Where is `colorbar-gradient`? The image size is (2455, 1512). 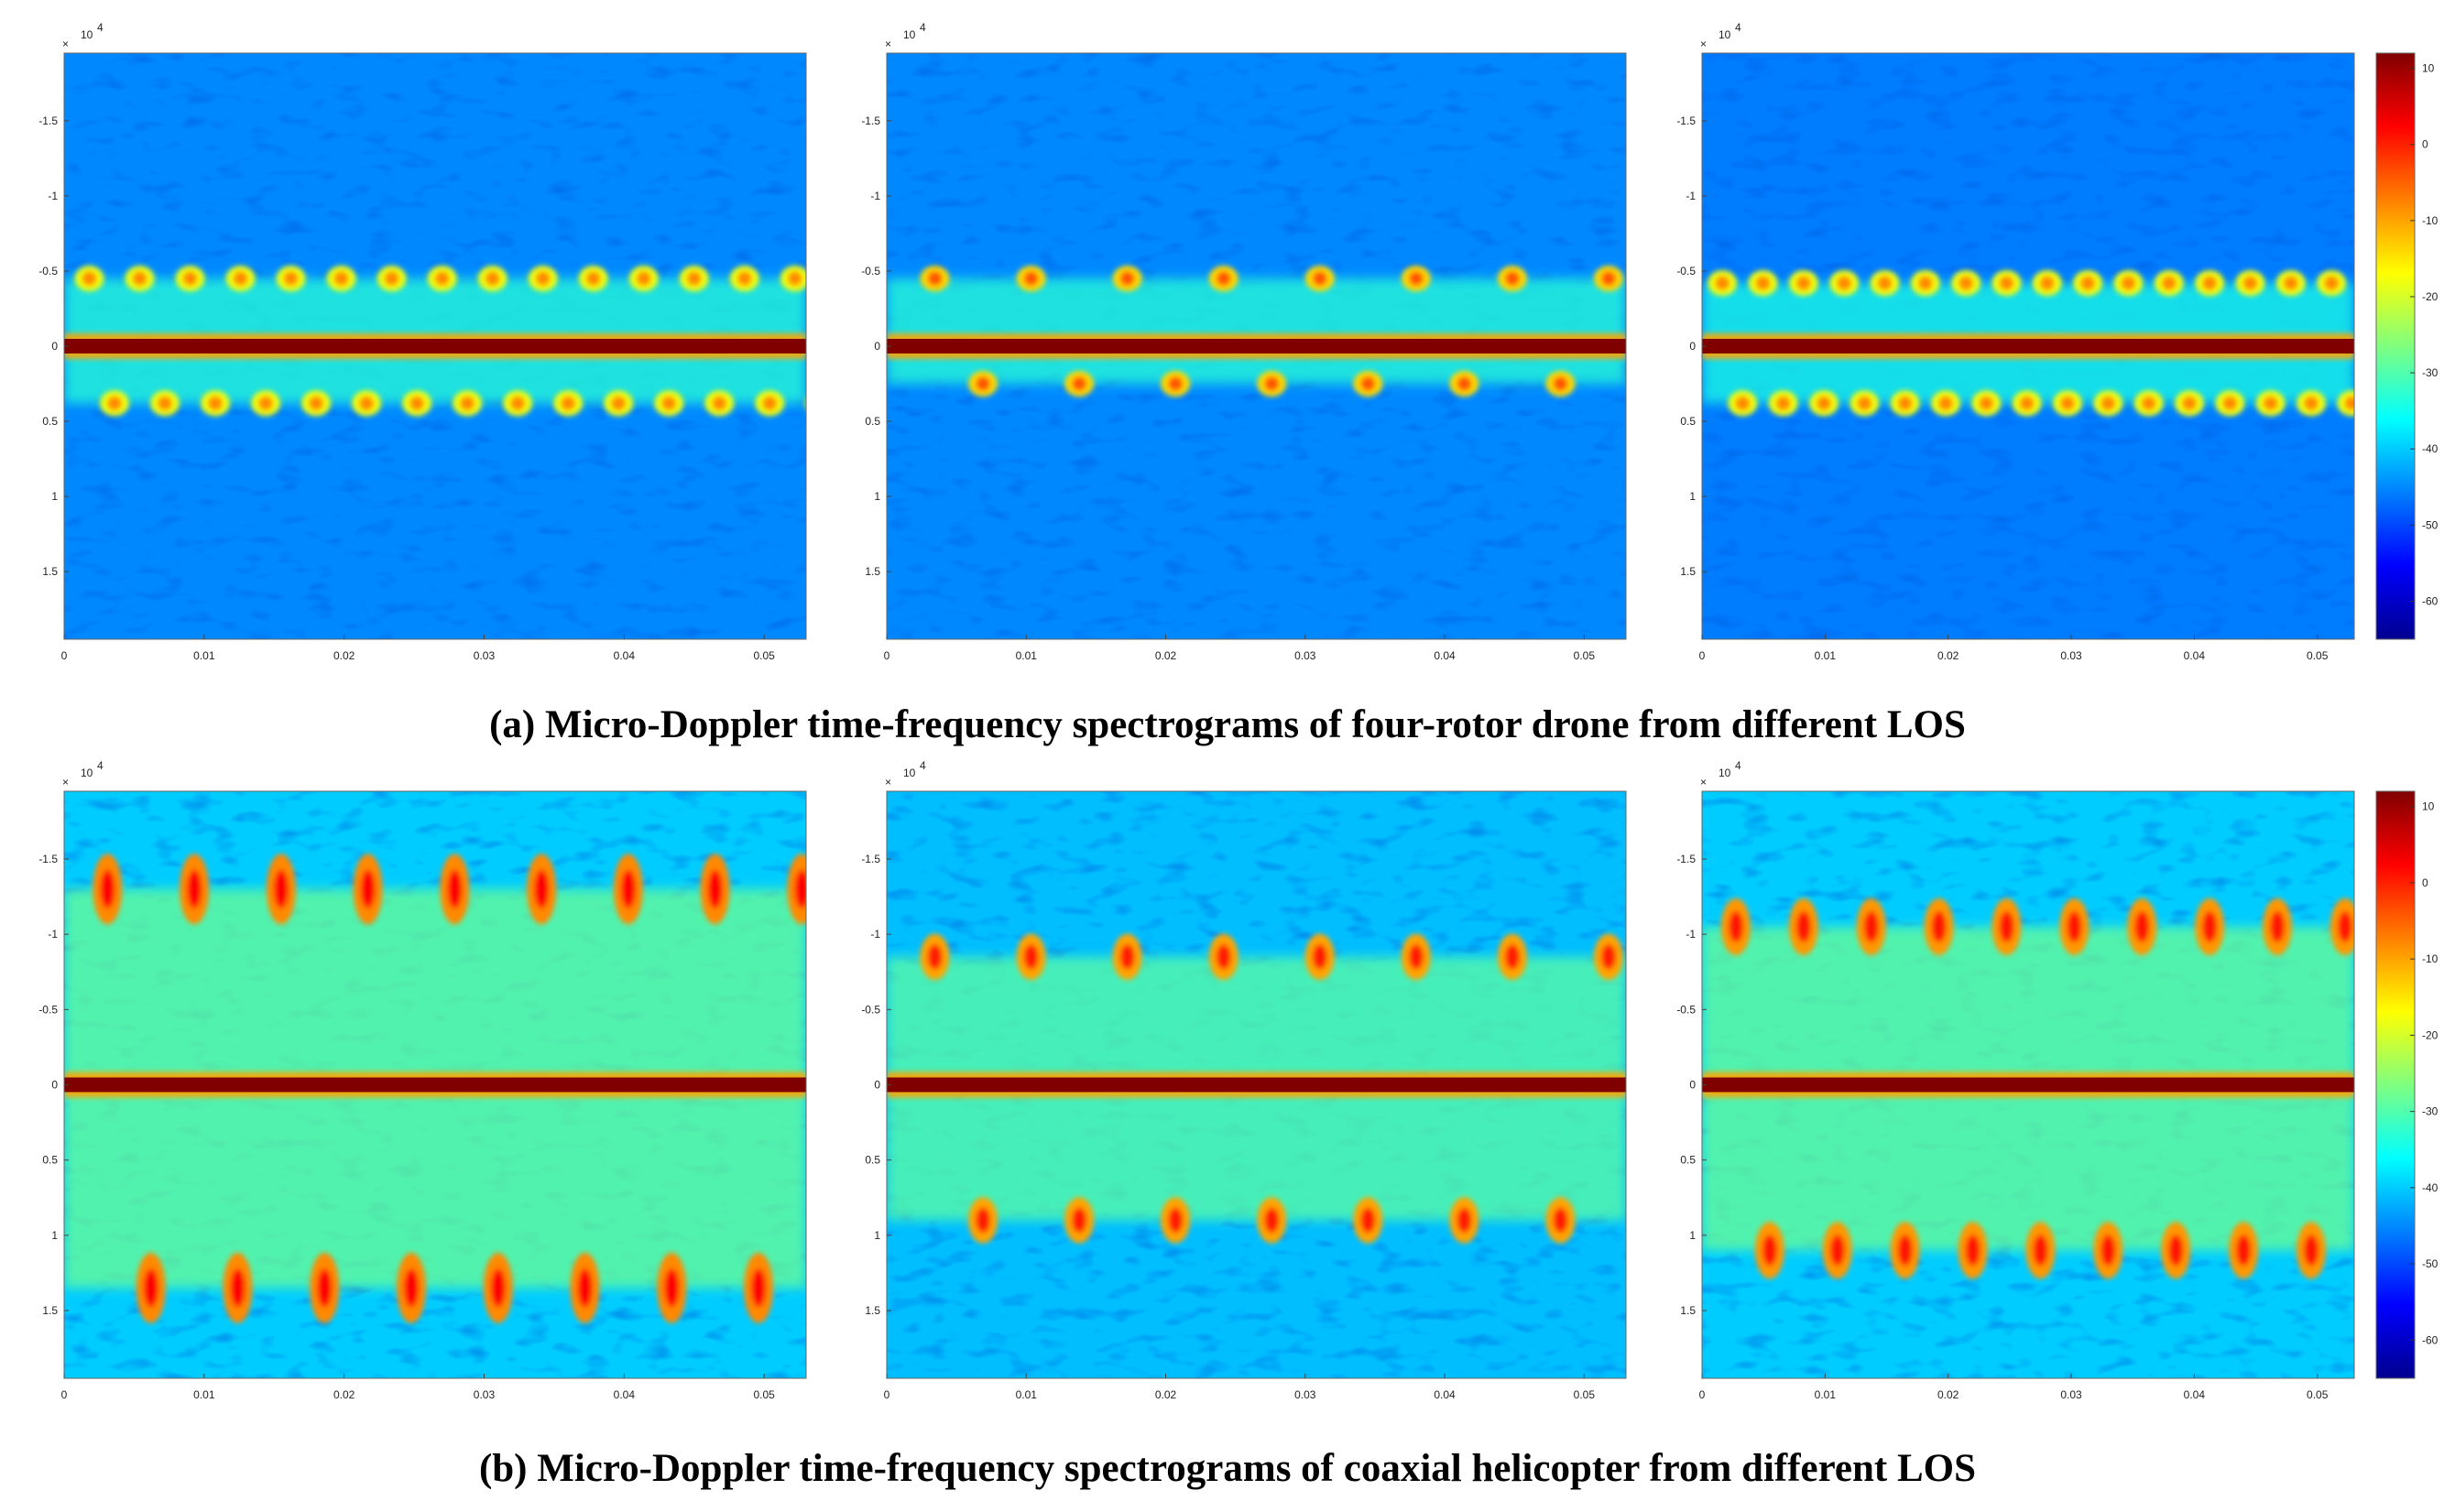
colorbar-gradient is located at coordinates (2395, 1084).